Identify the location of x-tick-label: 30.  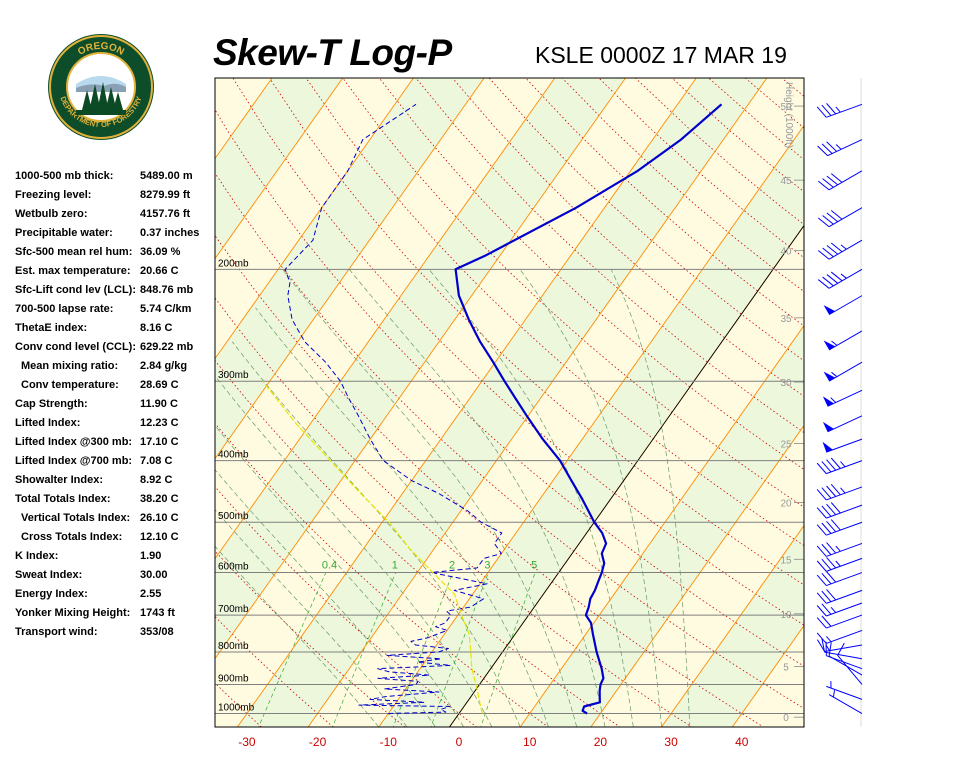
(671, 742).